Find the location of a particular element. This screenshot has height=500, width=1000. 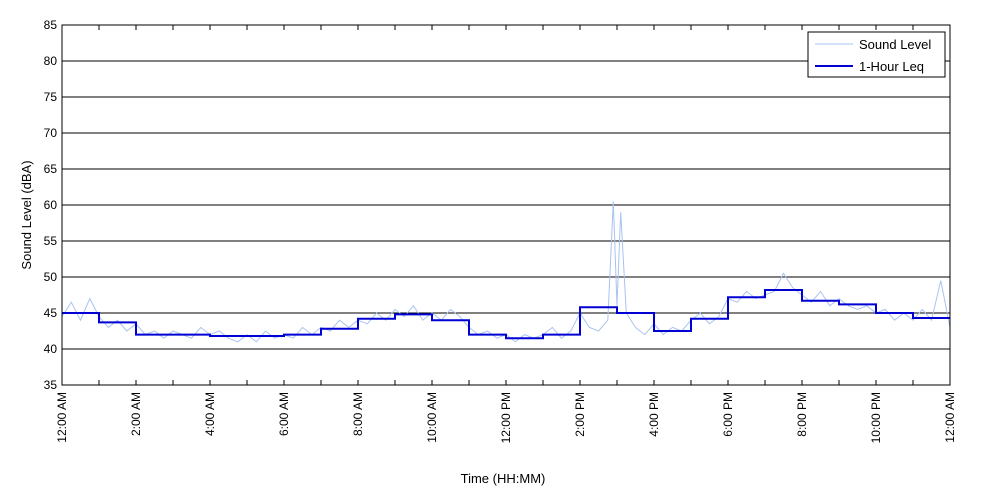

y-tick-label: 70 is located at coordinates (51, 133).